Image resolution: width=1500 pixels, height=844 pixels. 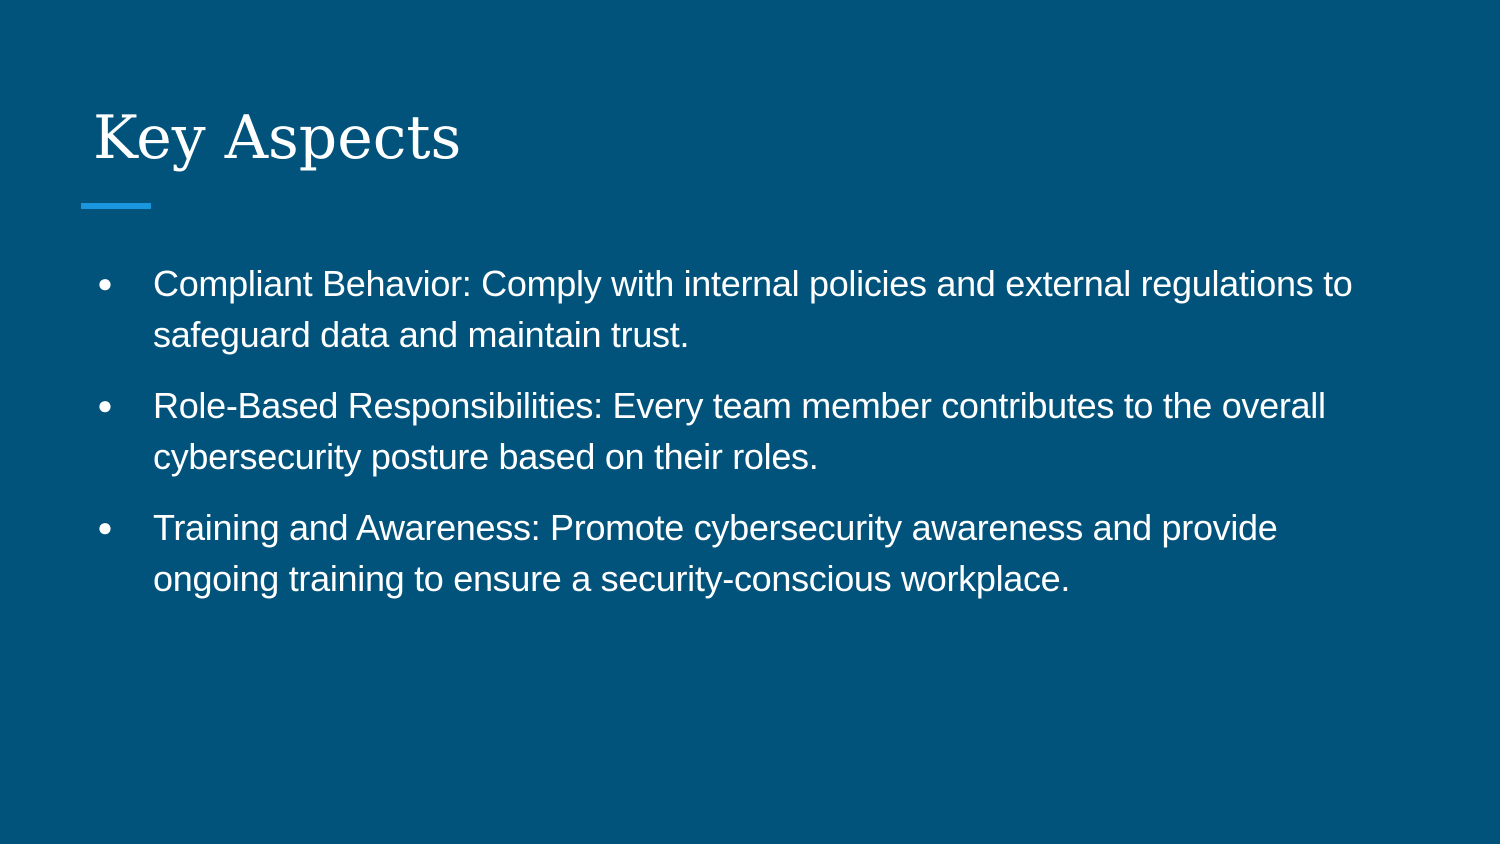 I want to click on title-accent-bar, so click(x=116, y=206).